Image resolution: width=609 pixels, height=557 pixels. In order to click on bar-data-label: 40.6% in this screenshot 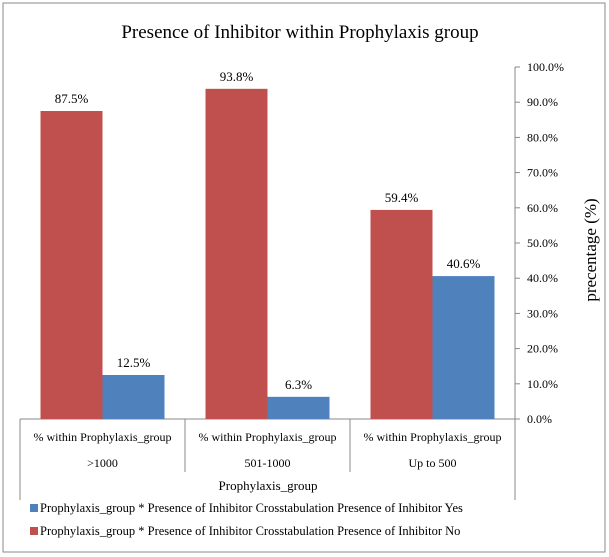, I will do `click(464, 263)`.